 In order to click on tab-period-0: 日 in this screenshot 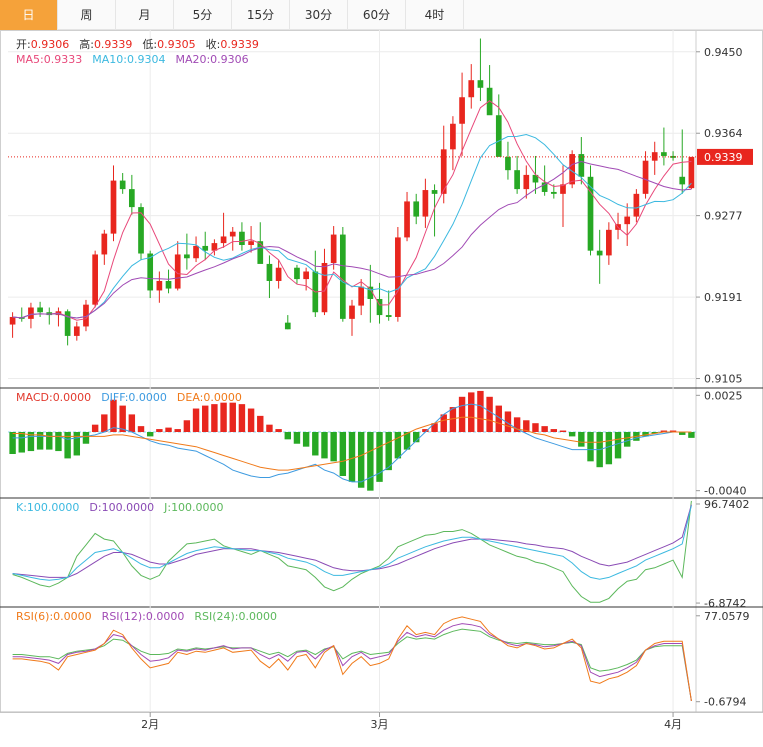, I will do `click(29, 15)`.